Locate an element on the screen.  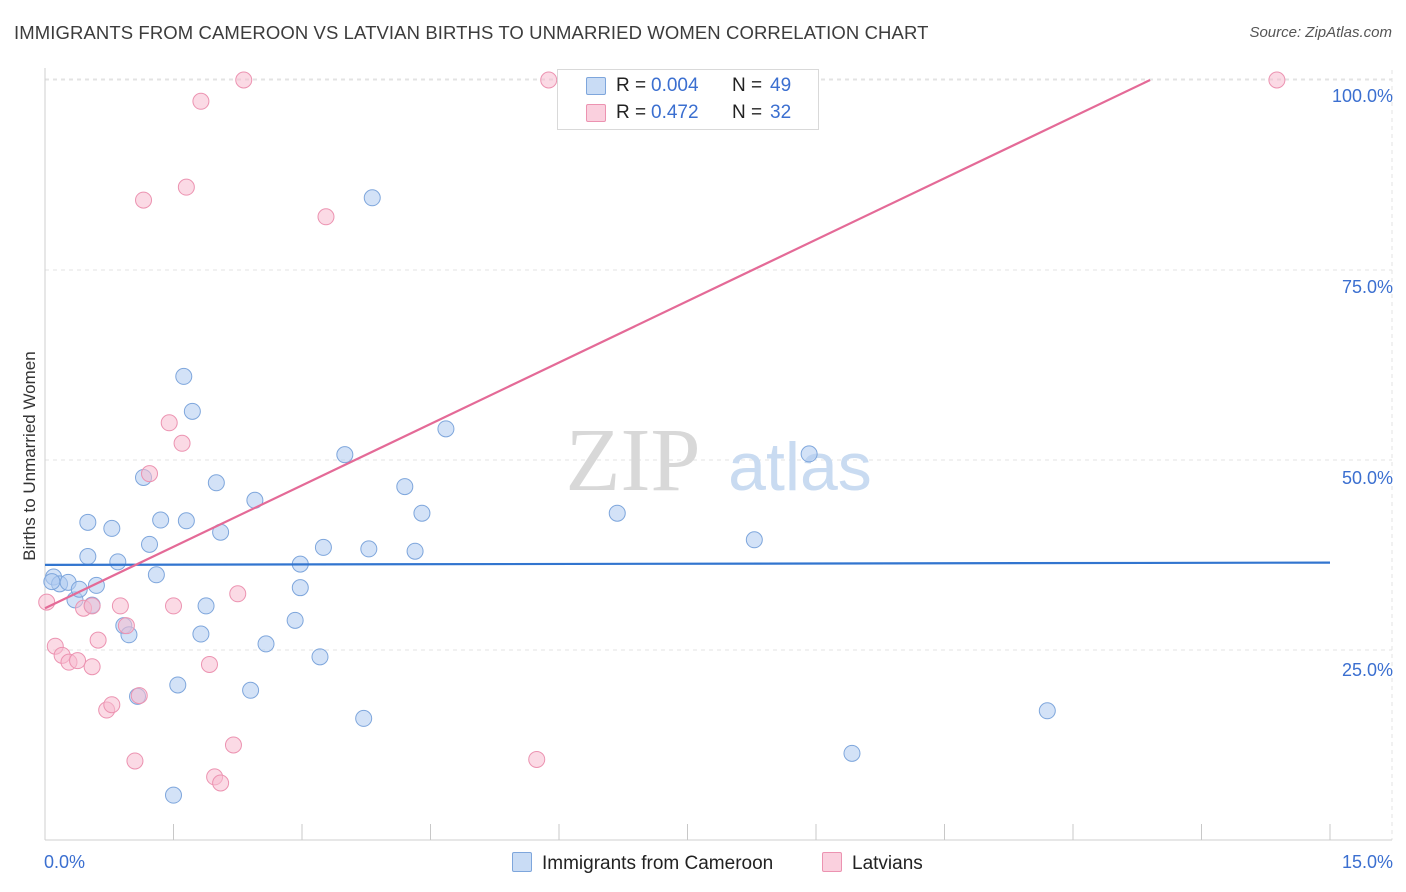
y-tick-50: 50.0% is located at coordinates (1367, 478).